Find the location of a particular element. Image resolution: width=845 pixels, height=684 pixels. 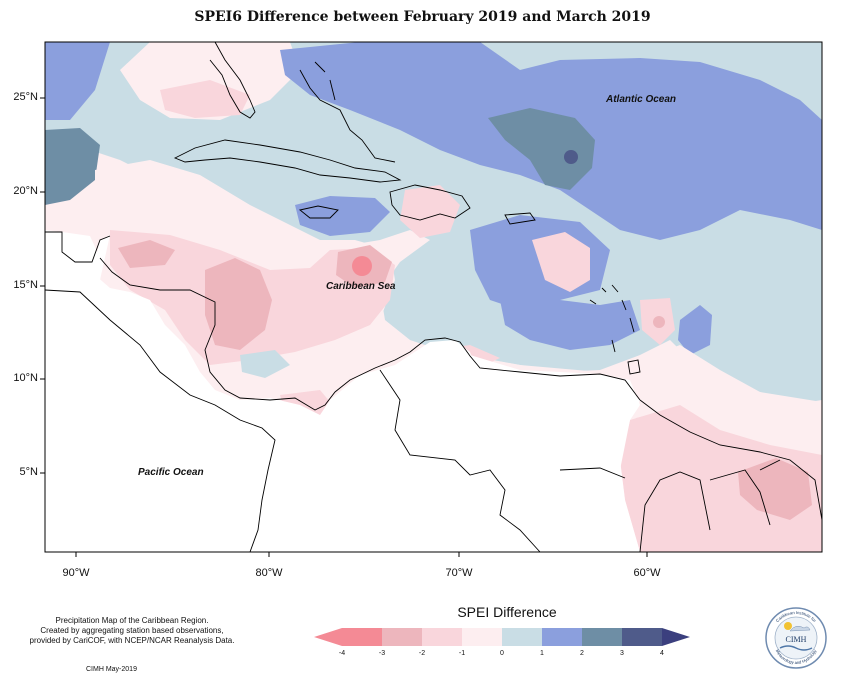

legend-tick-label: -2 is located at coordinates (422, 653).